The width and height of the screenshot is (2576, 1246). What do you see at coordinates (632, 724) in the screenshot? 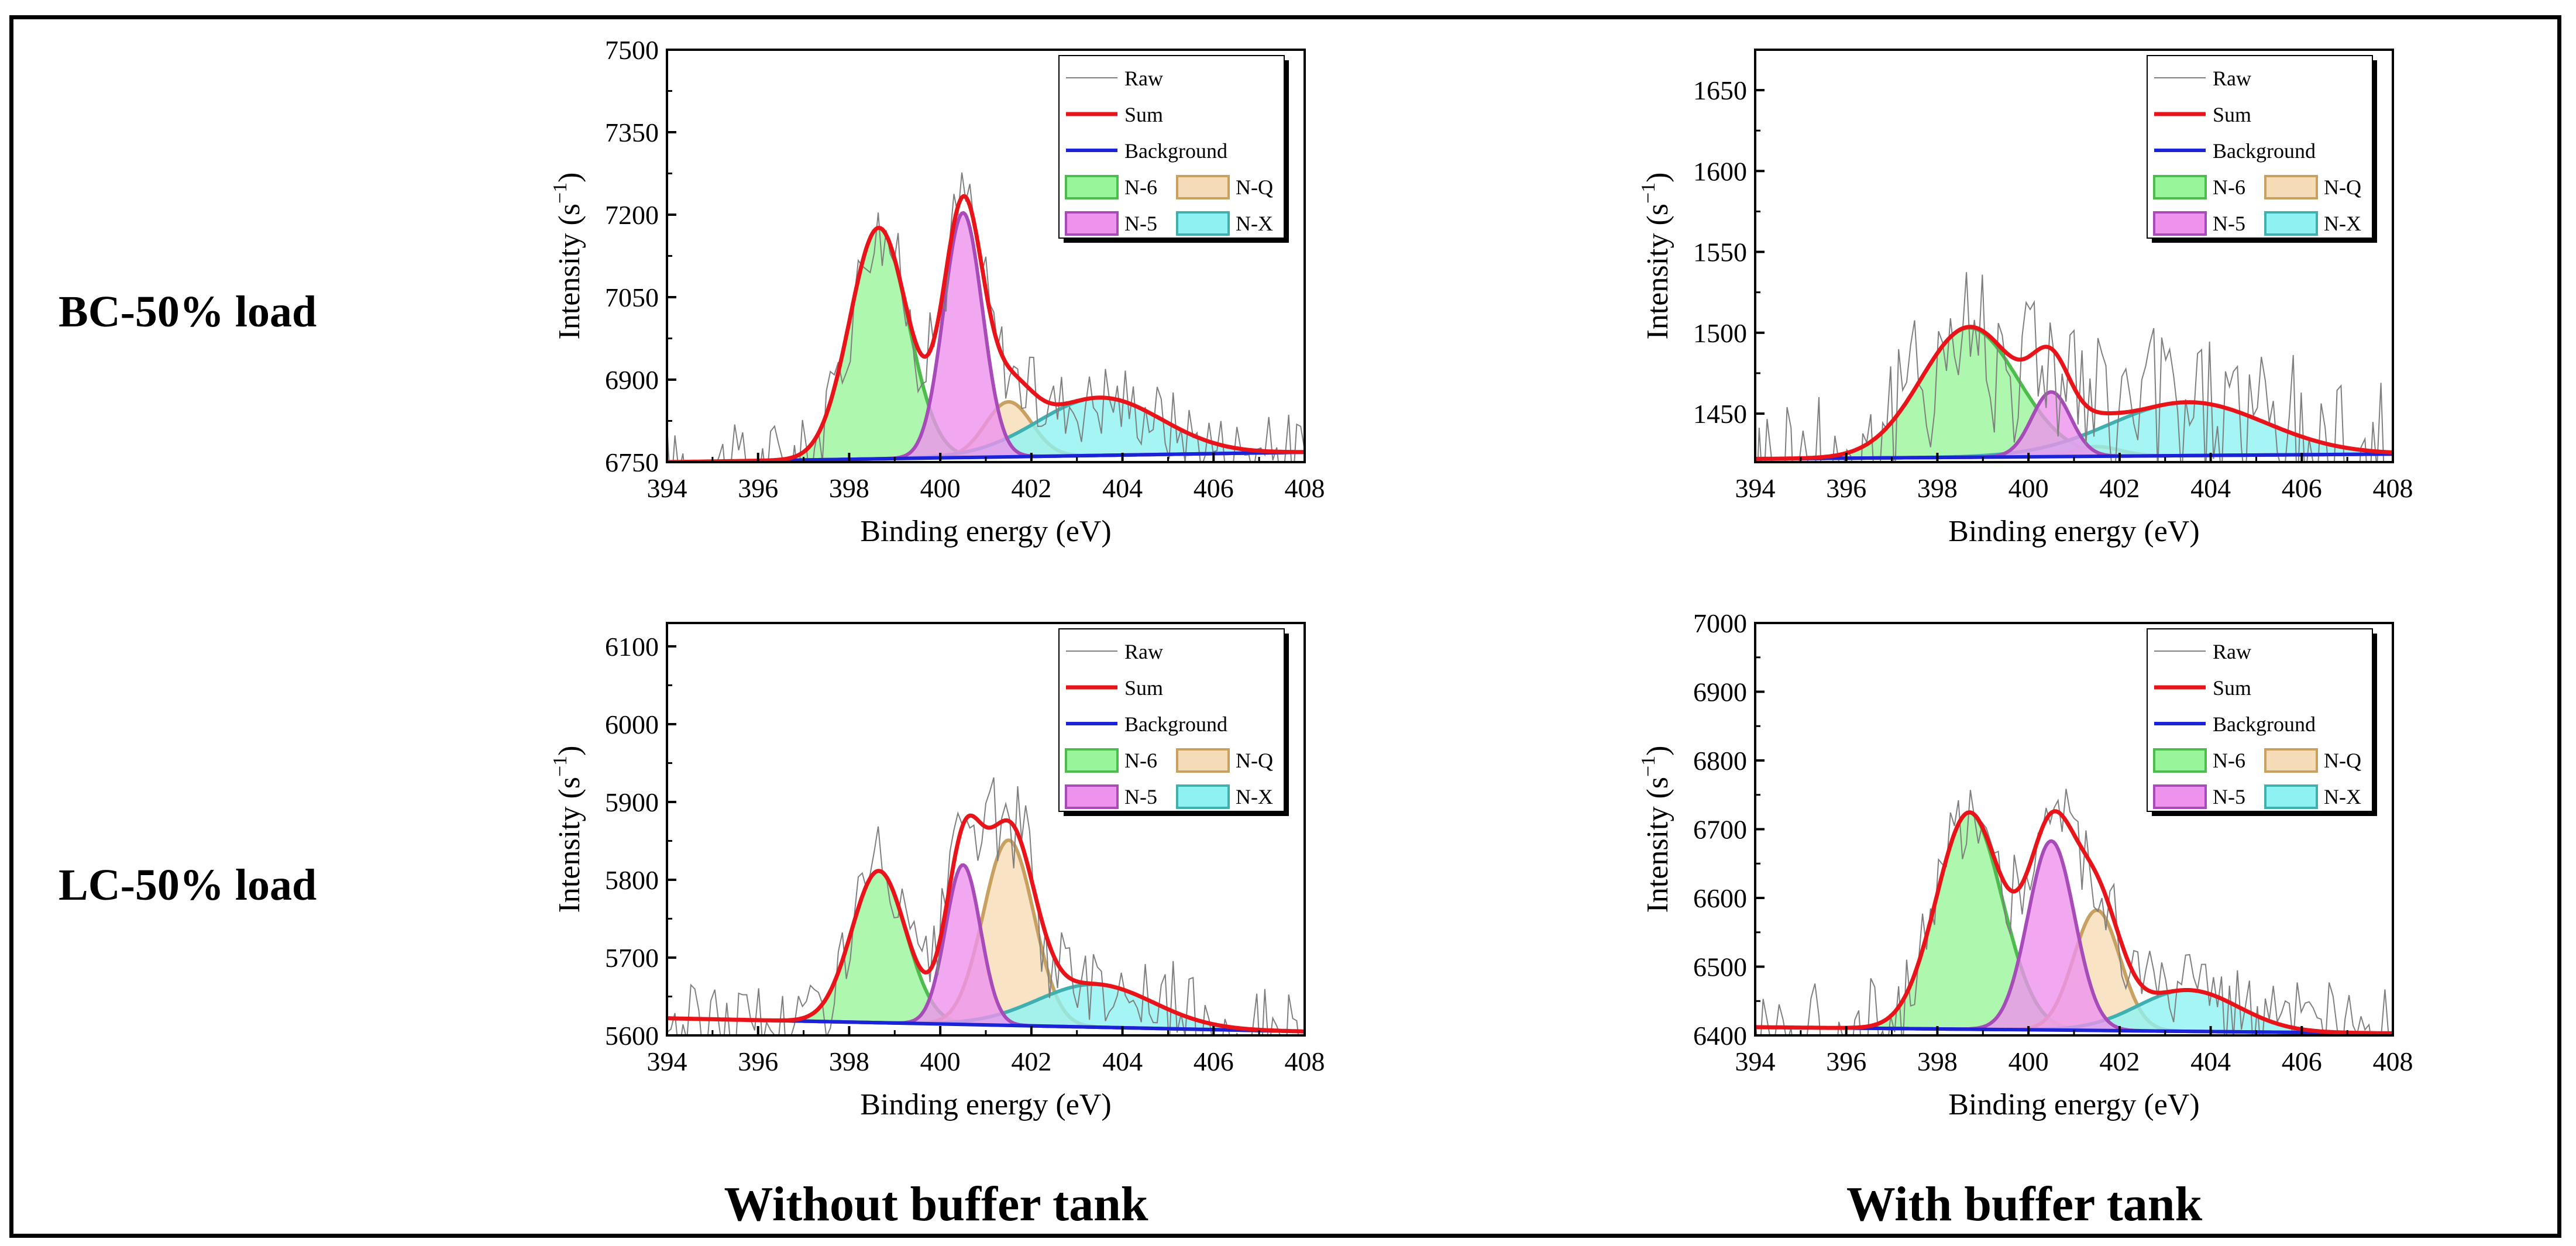
I see `y-tick-label: 6000` at bounding box center [632, 724].